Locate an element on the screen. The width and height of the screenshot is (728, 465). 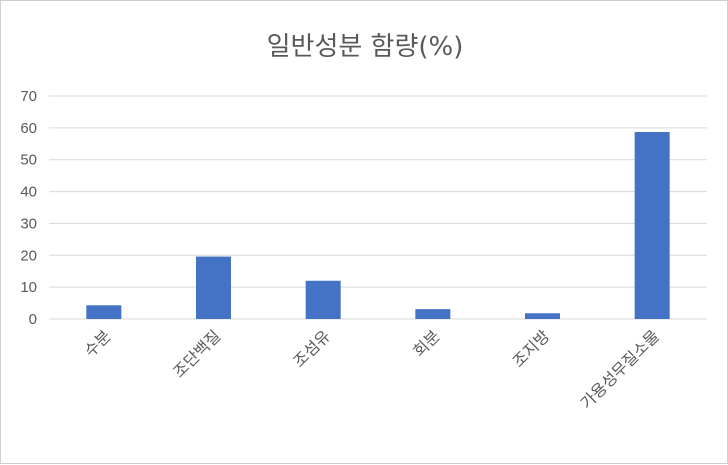
y-tick-label: 30 is located at coordinates (28, 223).